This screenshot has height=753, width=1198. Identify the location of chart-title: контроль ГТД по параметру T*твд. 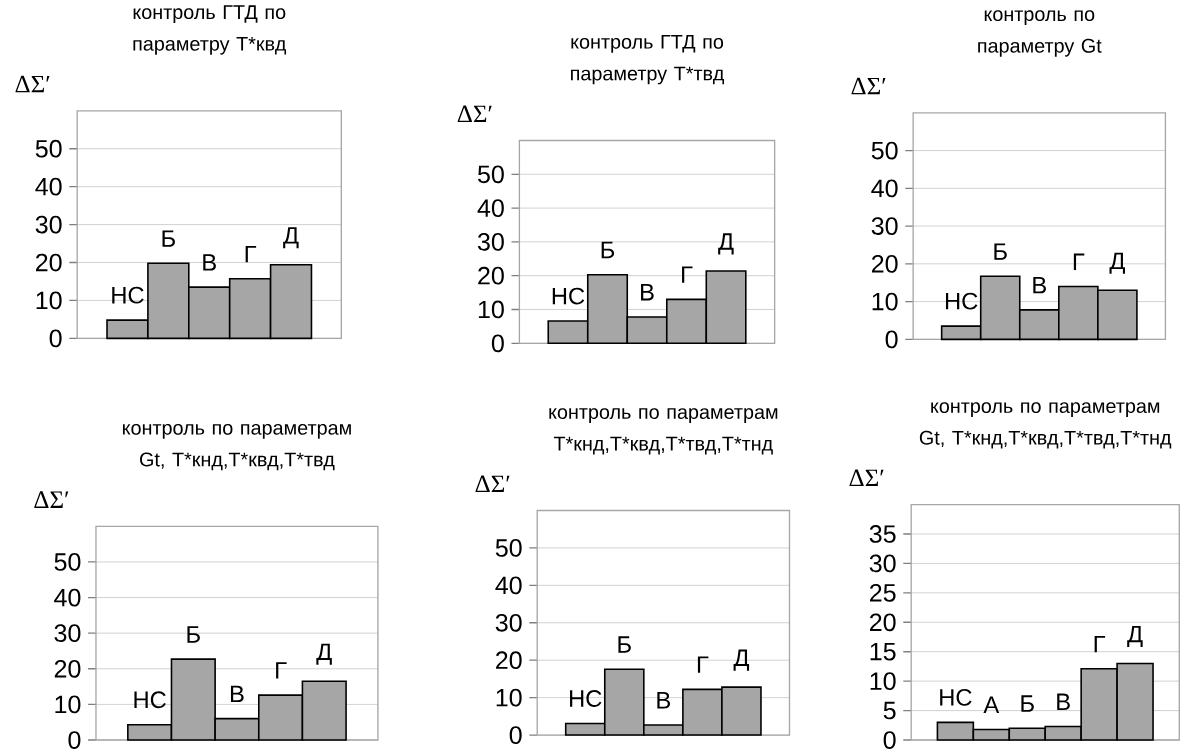
(648, 59).